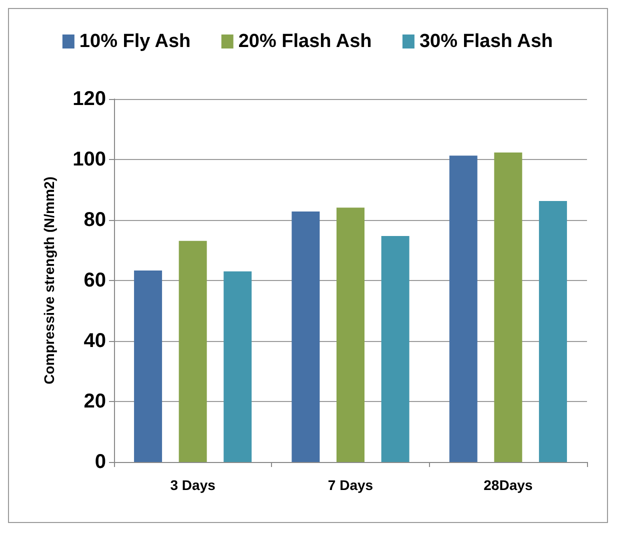  I want to click on x-tick-label: 3 Days, so click(193, 485).